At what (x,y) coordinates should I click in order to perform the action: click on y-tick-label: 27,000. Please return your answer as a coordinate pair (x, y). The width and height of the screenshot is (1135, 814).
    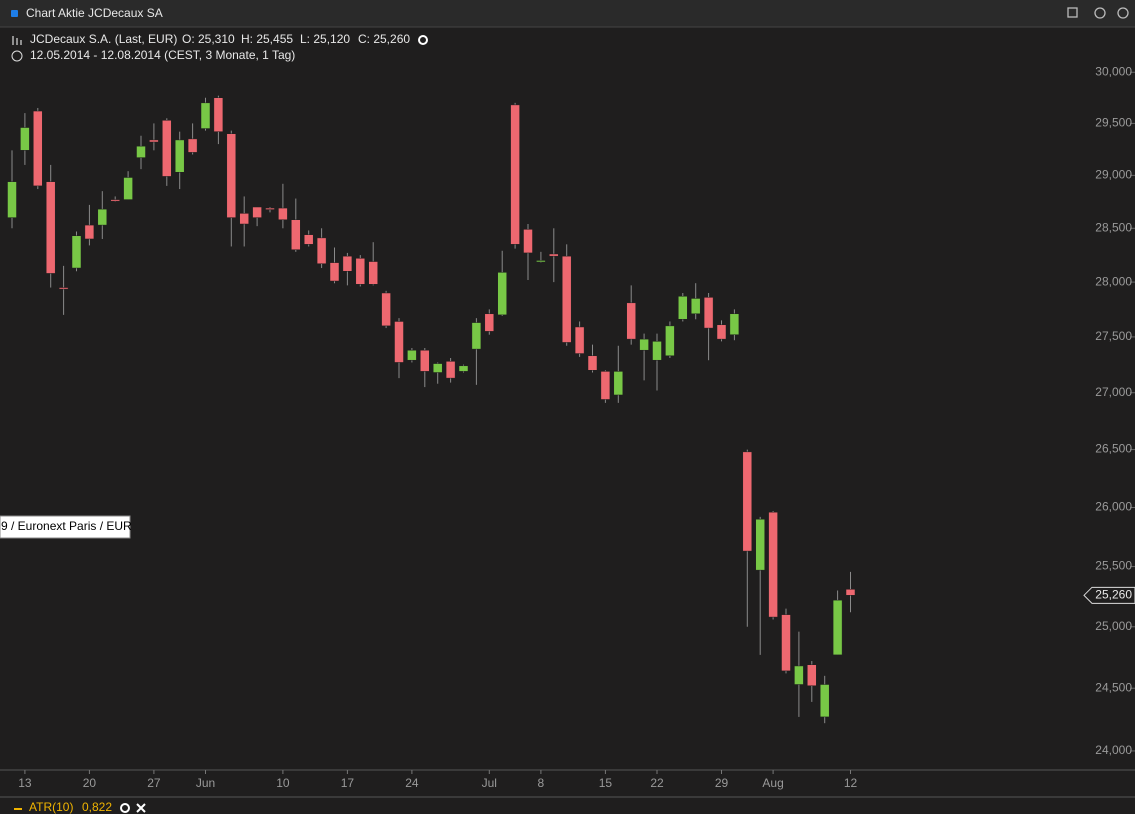
    Looking at the image, I should click on (1113, 392).